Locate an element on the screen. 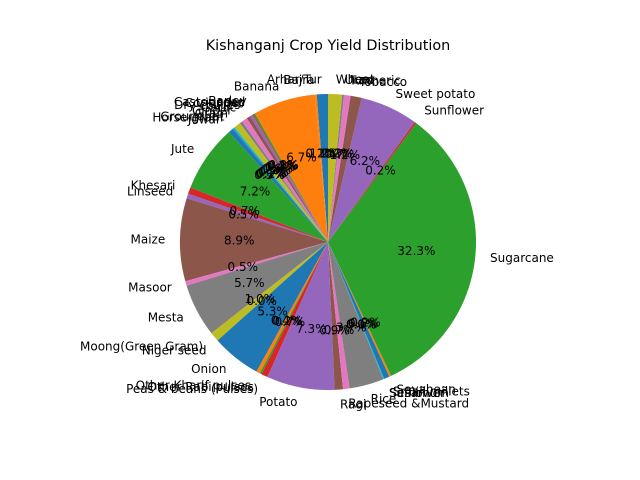 The image size is (640, 480). slice-barley is located at coordinates (290, 177).